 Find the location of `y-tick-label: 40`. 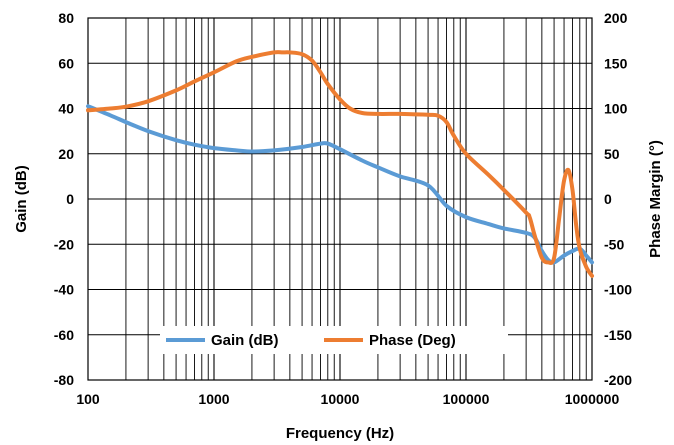

y-tick-label: 40 is located at coordinates (66, 109).